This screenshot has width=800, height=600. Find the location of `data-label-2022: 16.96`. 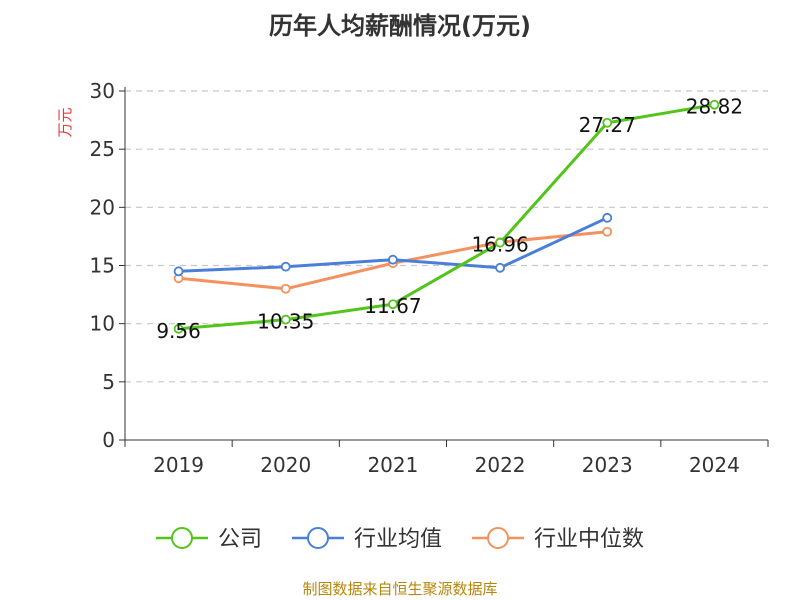

data-label-2022: 16.96 is located at coordinates (499, 245).